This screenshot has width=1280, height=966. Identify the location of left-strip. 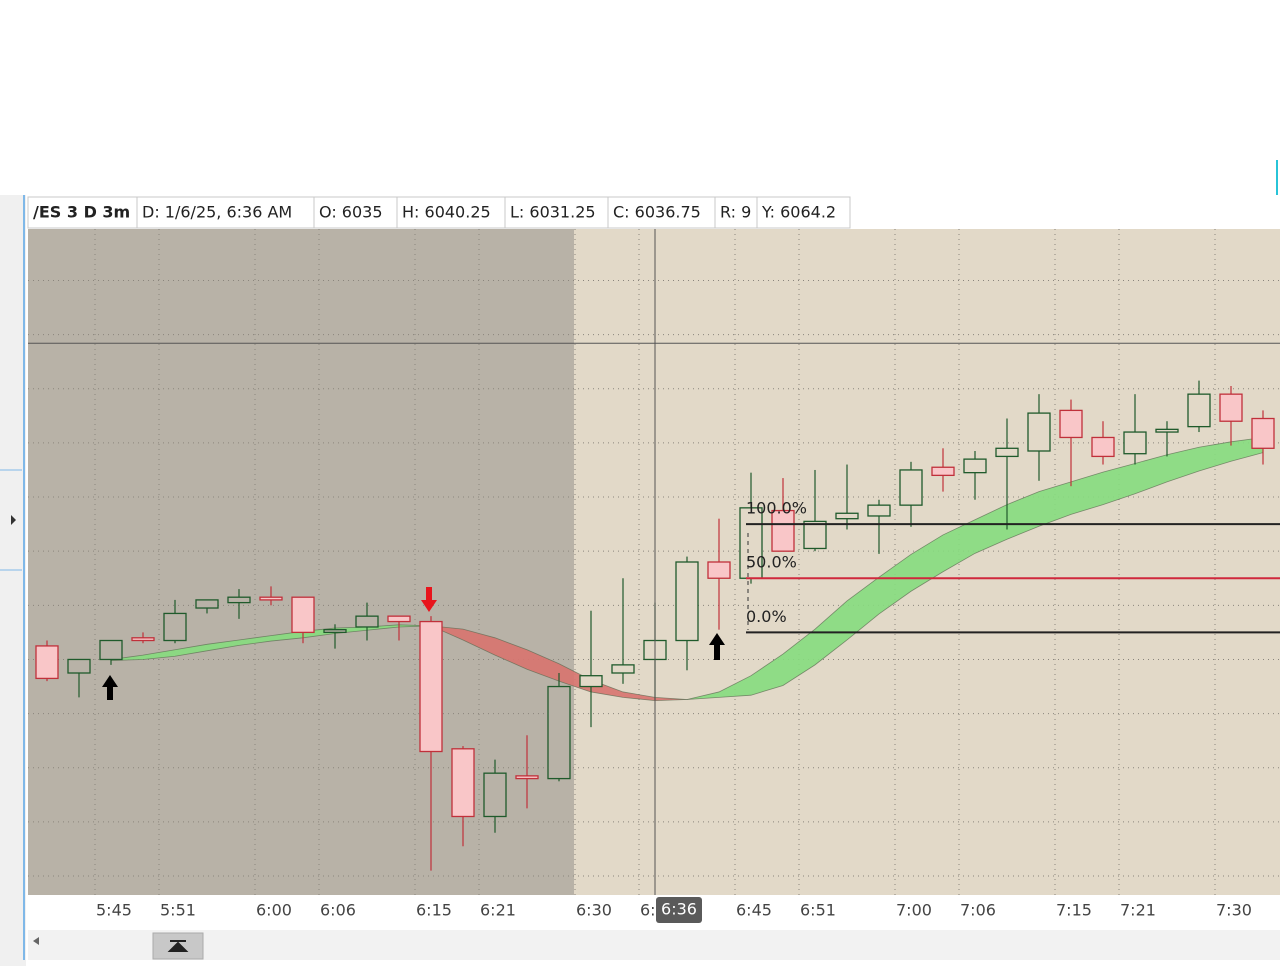
(13, 580).